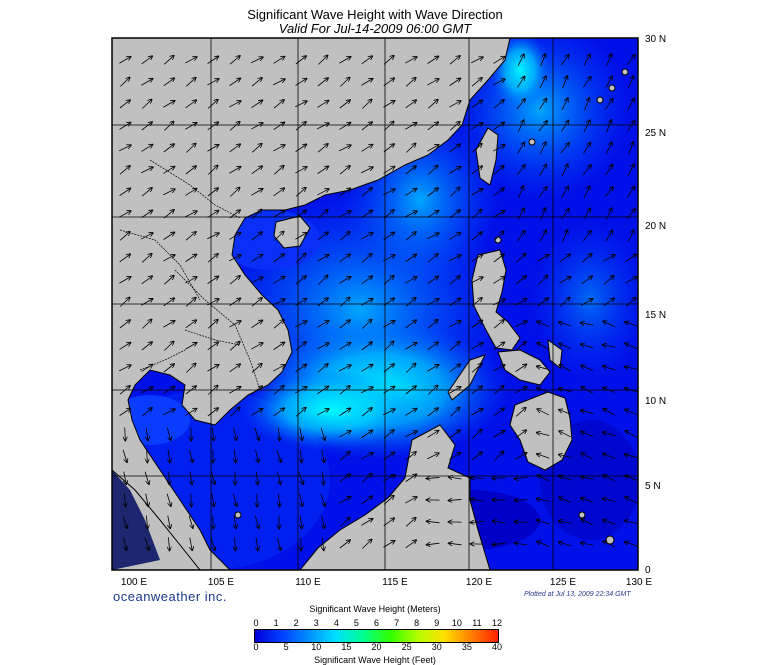 This screenshot has height=665, width=775. I want to click on colorbar-tick-meters: 7, so click(397, 623).